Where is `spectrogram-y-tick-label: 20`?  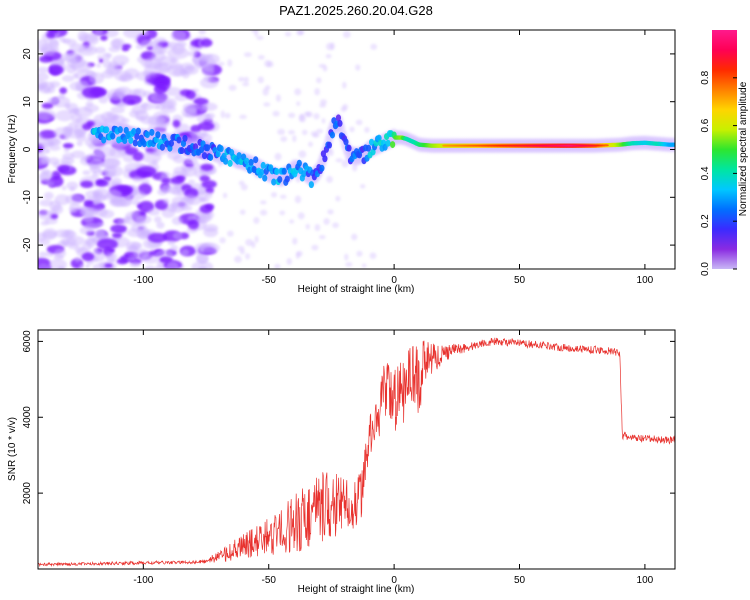
spectrogram-y-tick-label: 20 is located at coordinates (27, 54).